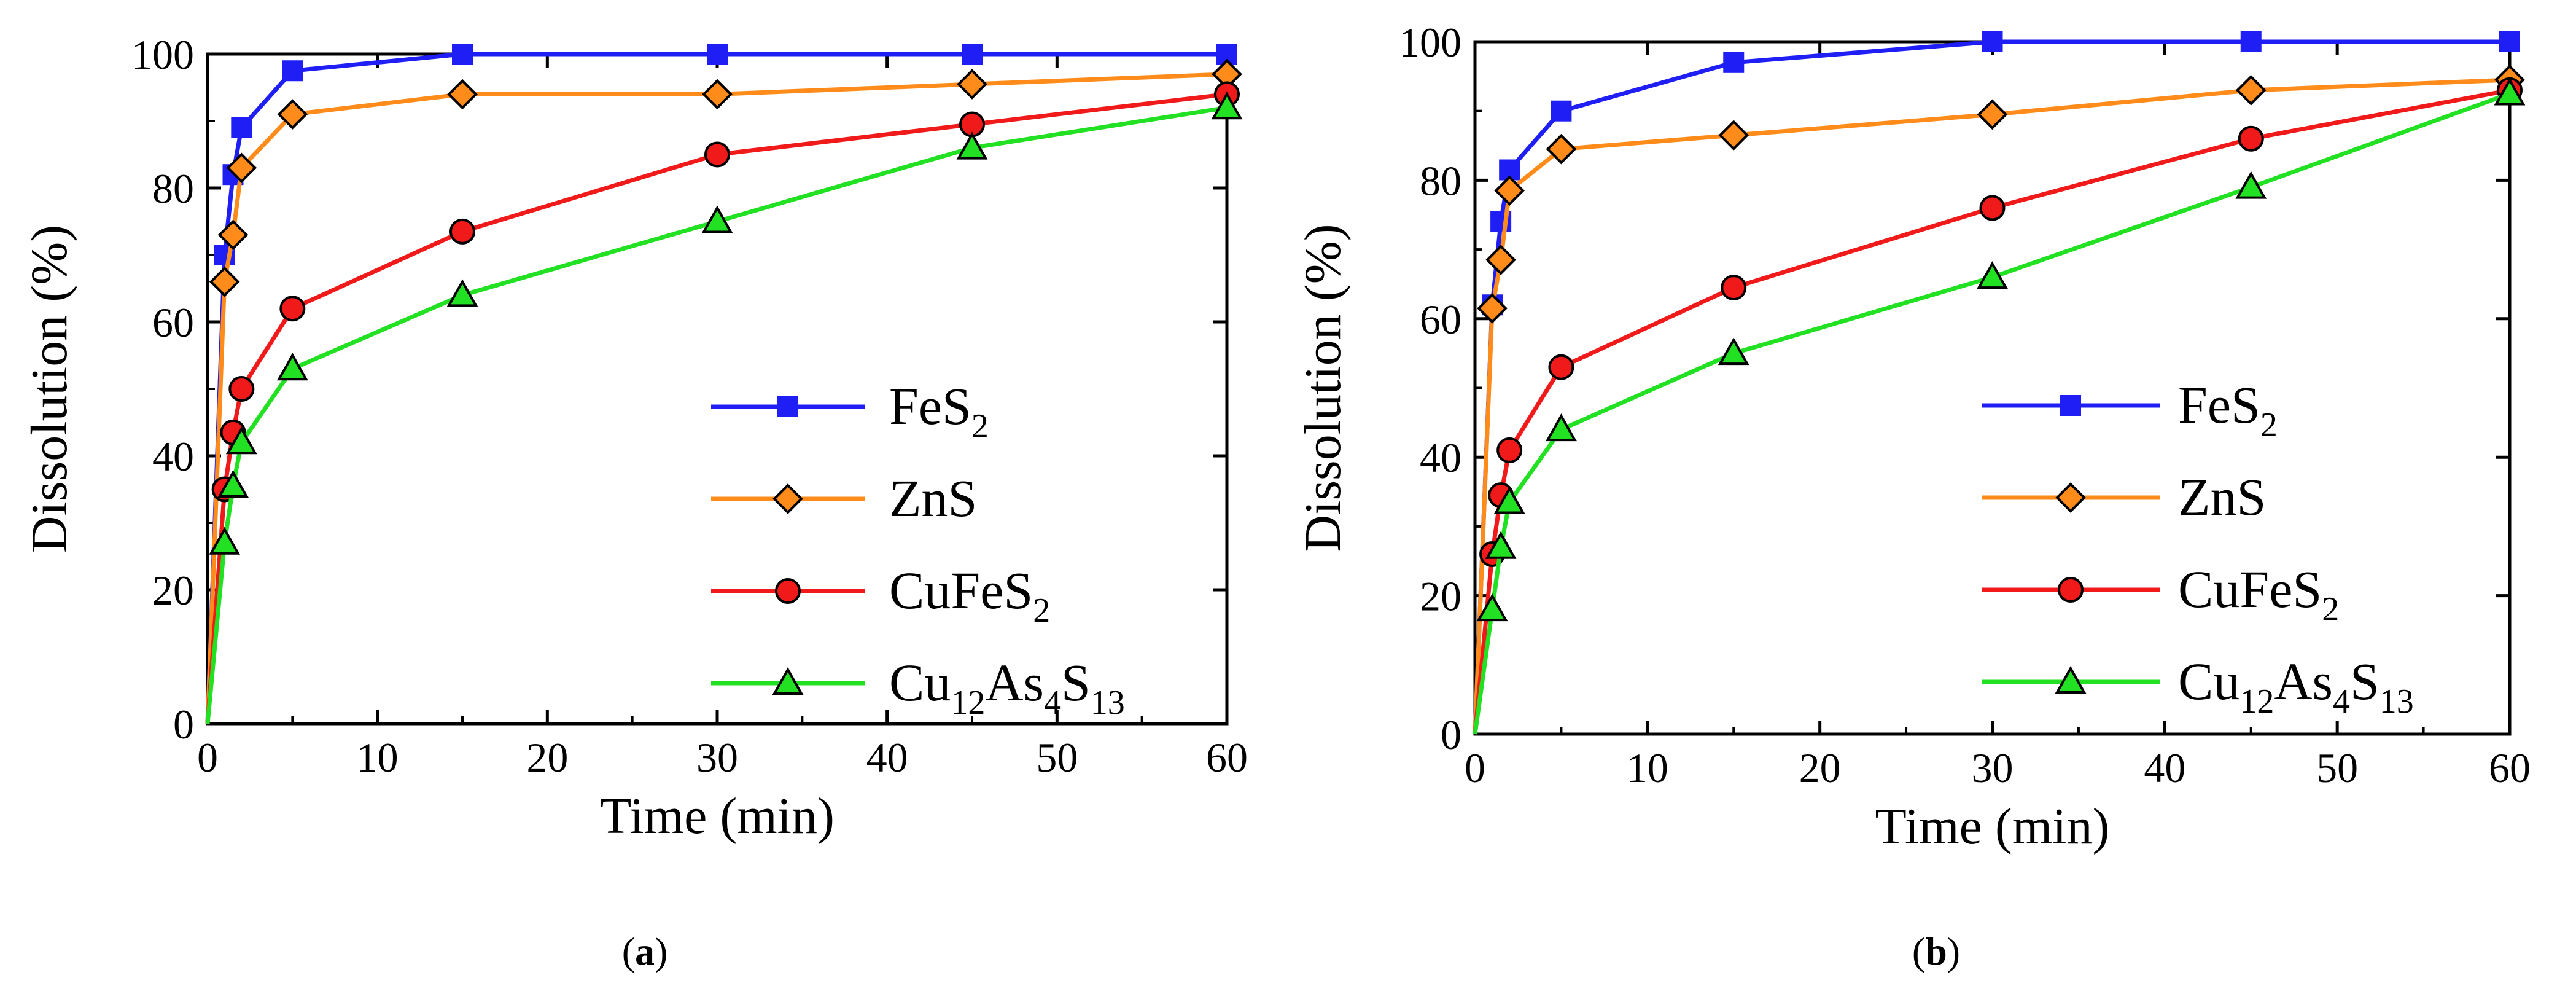  Describe the element at coordinates (933, 498) in the screenshot. I see `legend-label-ZnS-part: ZnS` at that location.